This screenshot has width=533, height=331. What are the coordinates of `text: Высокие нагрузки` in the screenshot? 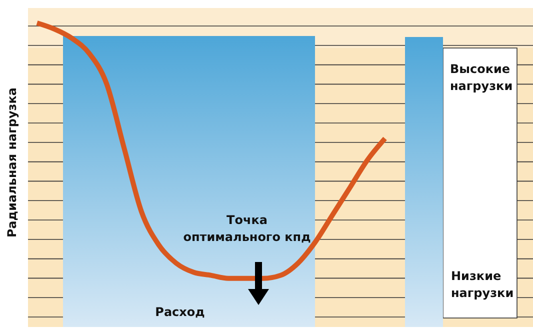 It's located at (481, 77).